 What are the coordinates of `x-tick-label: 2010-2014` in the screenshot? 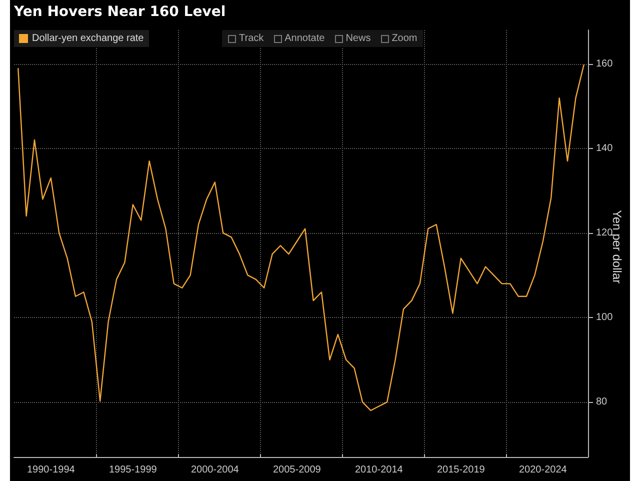 It's located at (379, 470).